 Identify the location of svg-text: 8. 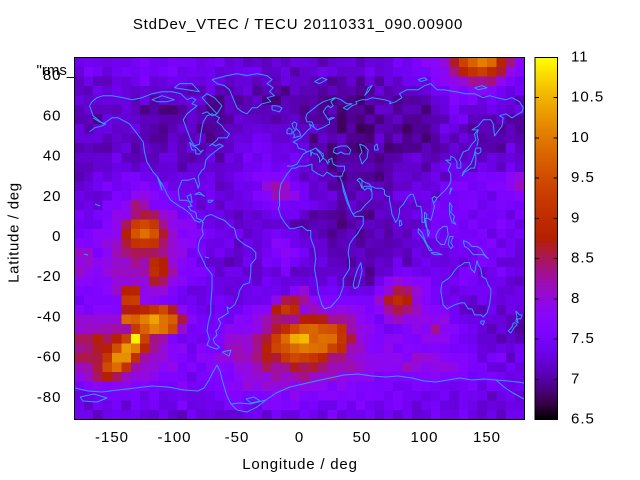
(575, 298).